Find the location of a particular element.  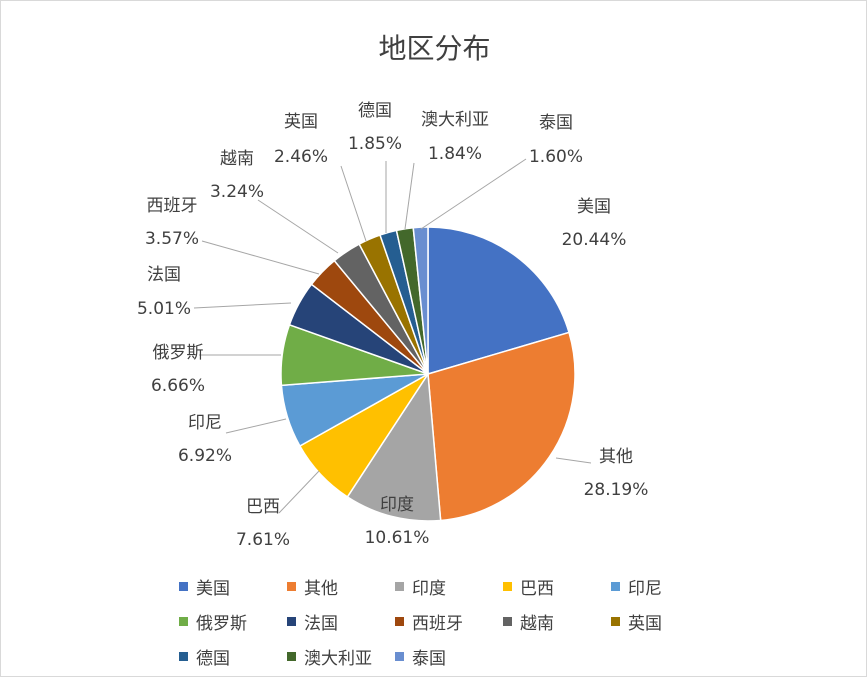

slice-label-value-9: 2.46% is located at coordinates (301, 157).